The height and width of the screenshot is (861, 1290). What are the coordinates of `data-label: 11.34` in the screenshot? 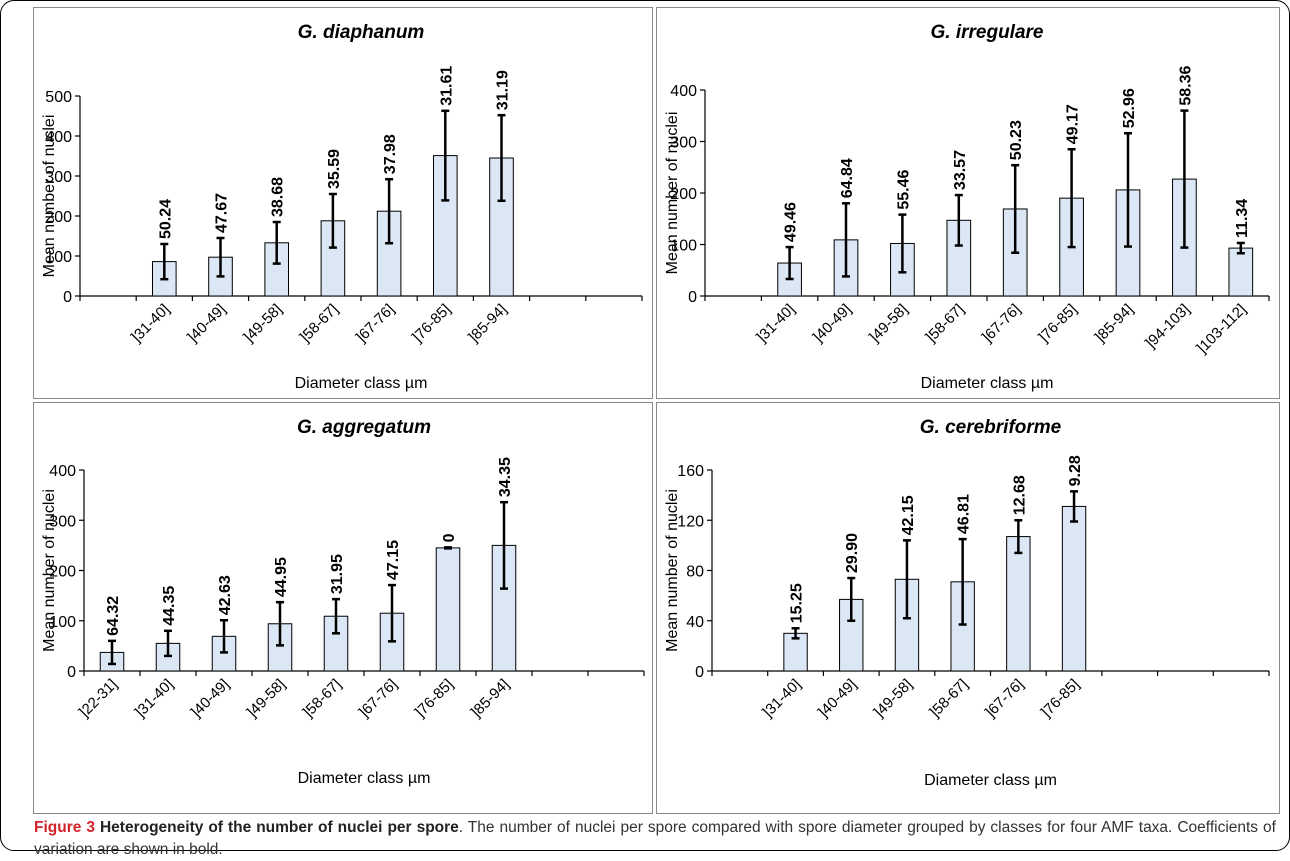 It's located at (1242, 218).